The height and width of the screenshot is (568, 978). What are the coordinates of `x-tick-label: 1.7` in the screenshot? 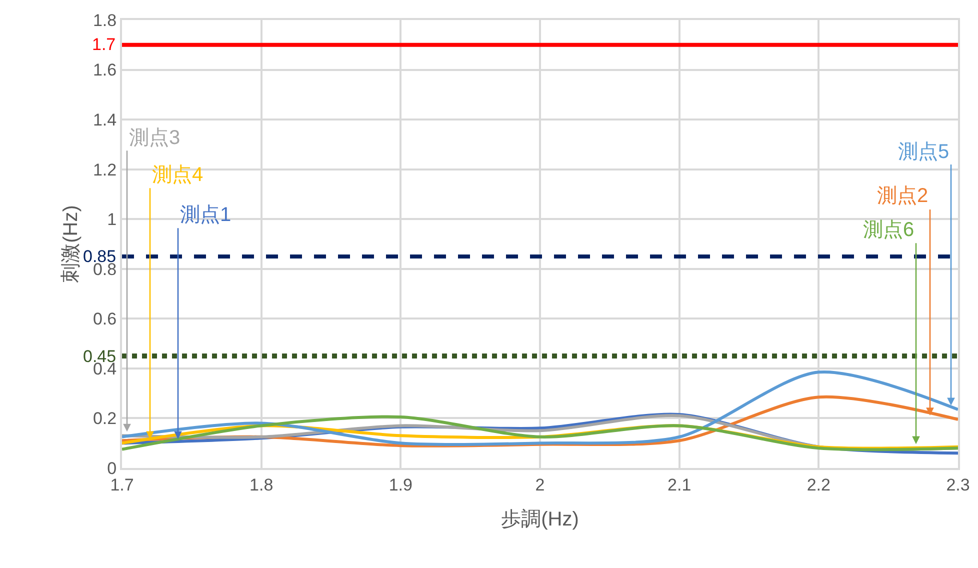 It's located at (122, 484).